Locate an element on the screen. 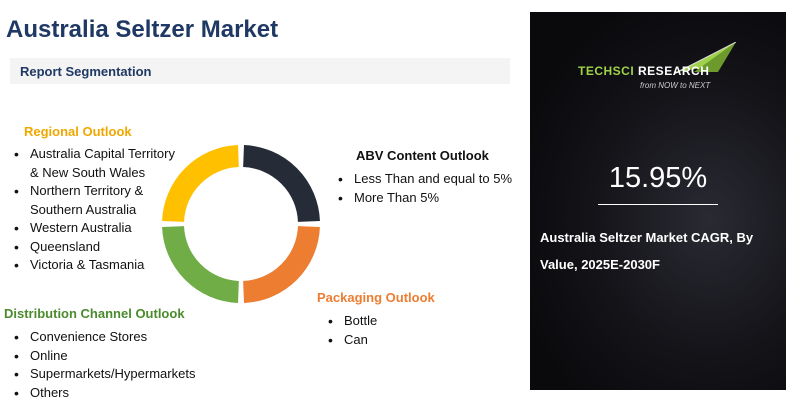 The height and width of the screenshot is (412, 809). packaging-list: Bottle Can is located at coordinates (382, 330).